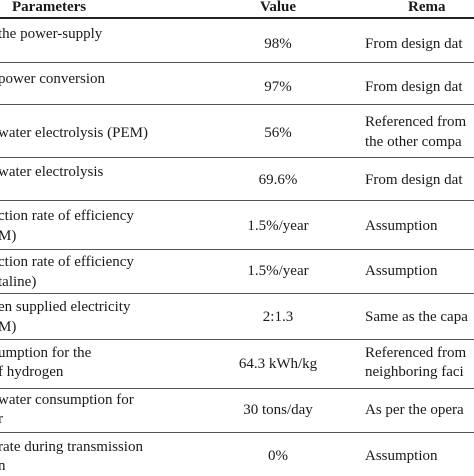  What do you see at coordinates (8, 327) in the screenshot?
I see `row-7-parameter-line-2: M)` at bounding box center [8, 327].